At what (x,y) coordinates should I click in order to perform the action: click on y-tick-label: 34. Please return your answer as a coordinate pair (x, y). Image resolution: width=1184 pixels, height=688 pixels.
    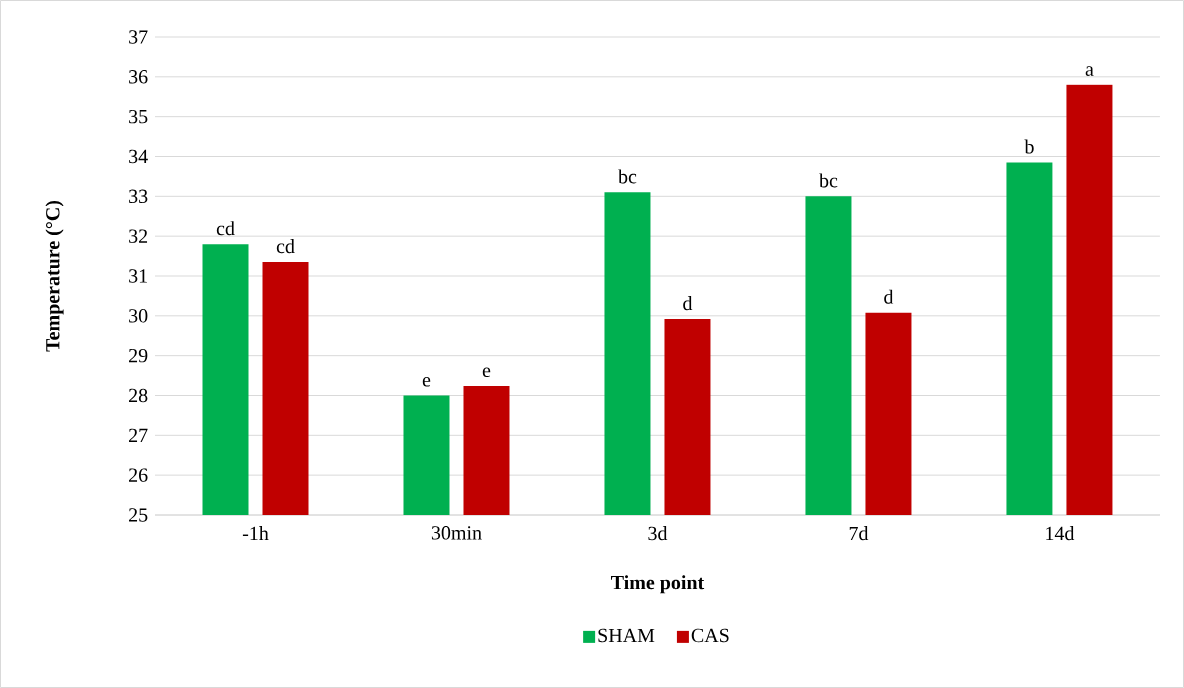
    Looking at the image, I should click on (138, 156).